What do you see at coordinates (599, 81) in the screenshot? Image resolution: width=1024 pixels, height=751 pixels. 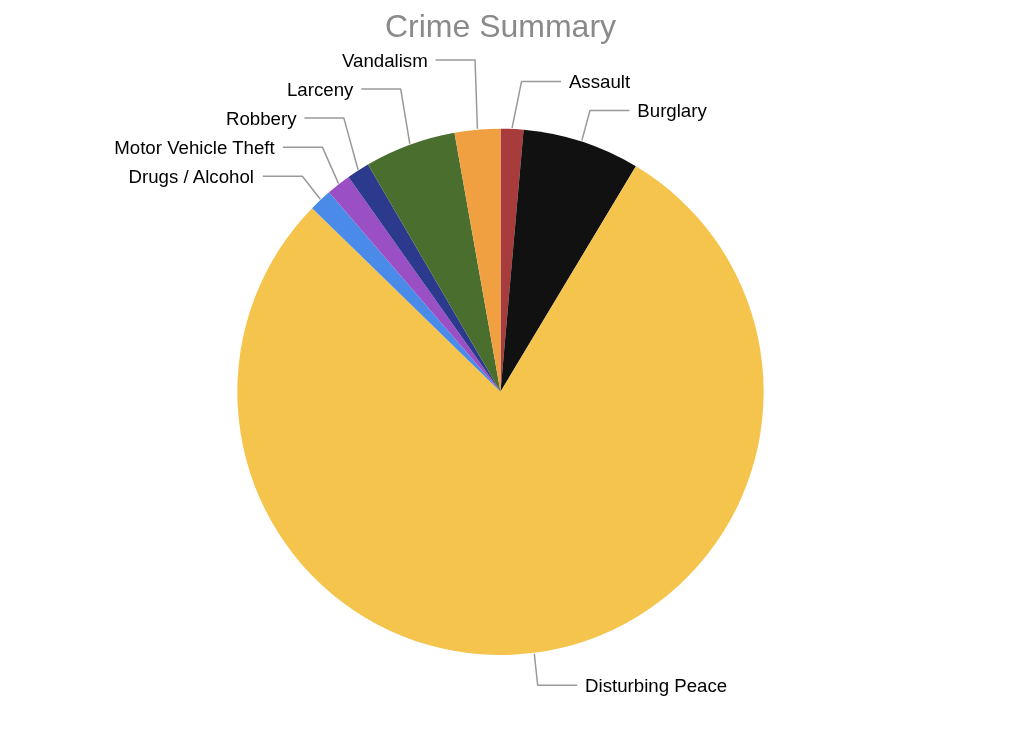 I see `slice-label: Assault` at bounding box center [599, 81].